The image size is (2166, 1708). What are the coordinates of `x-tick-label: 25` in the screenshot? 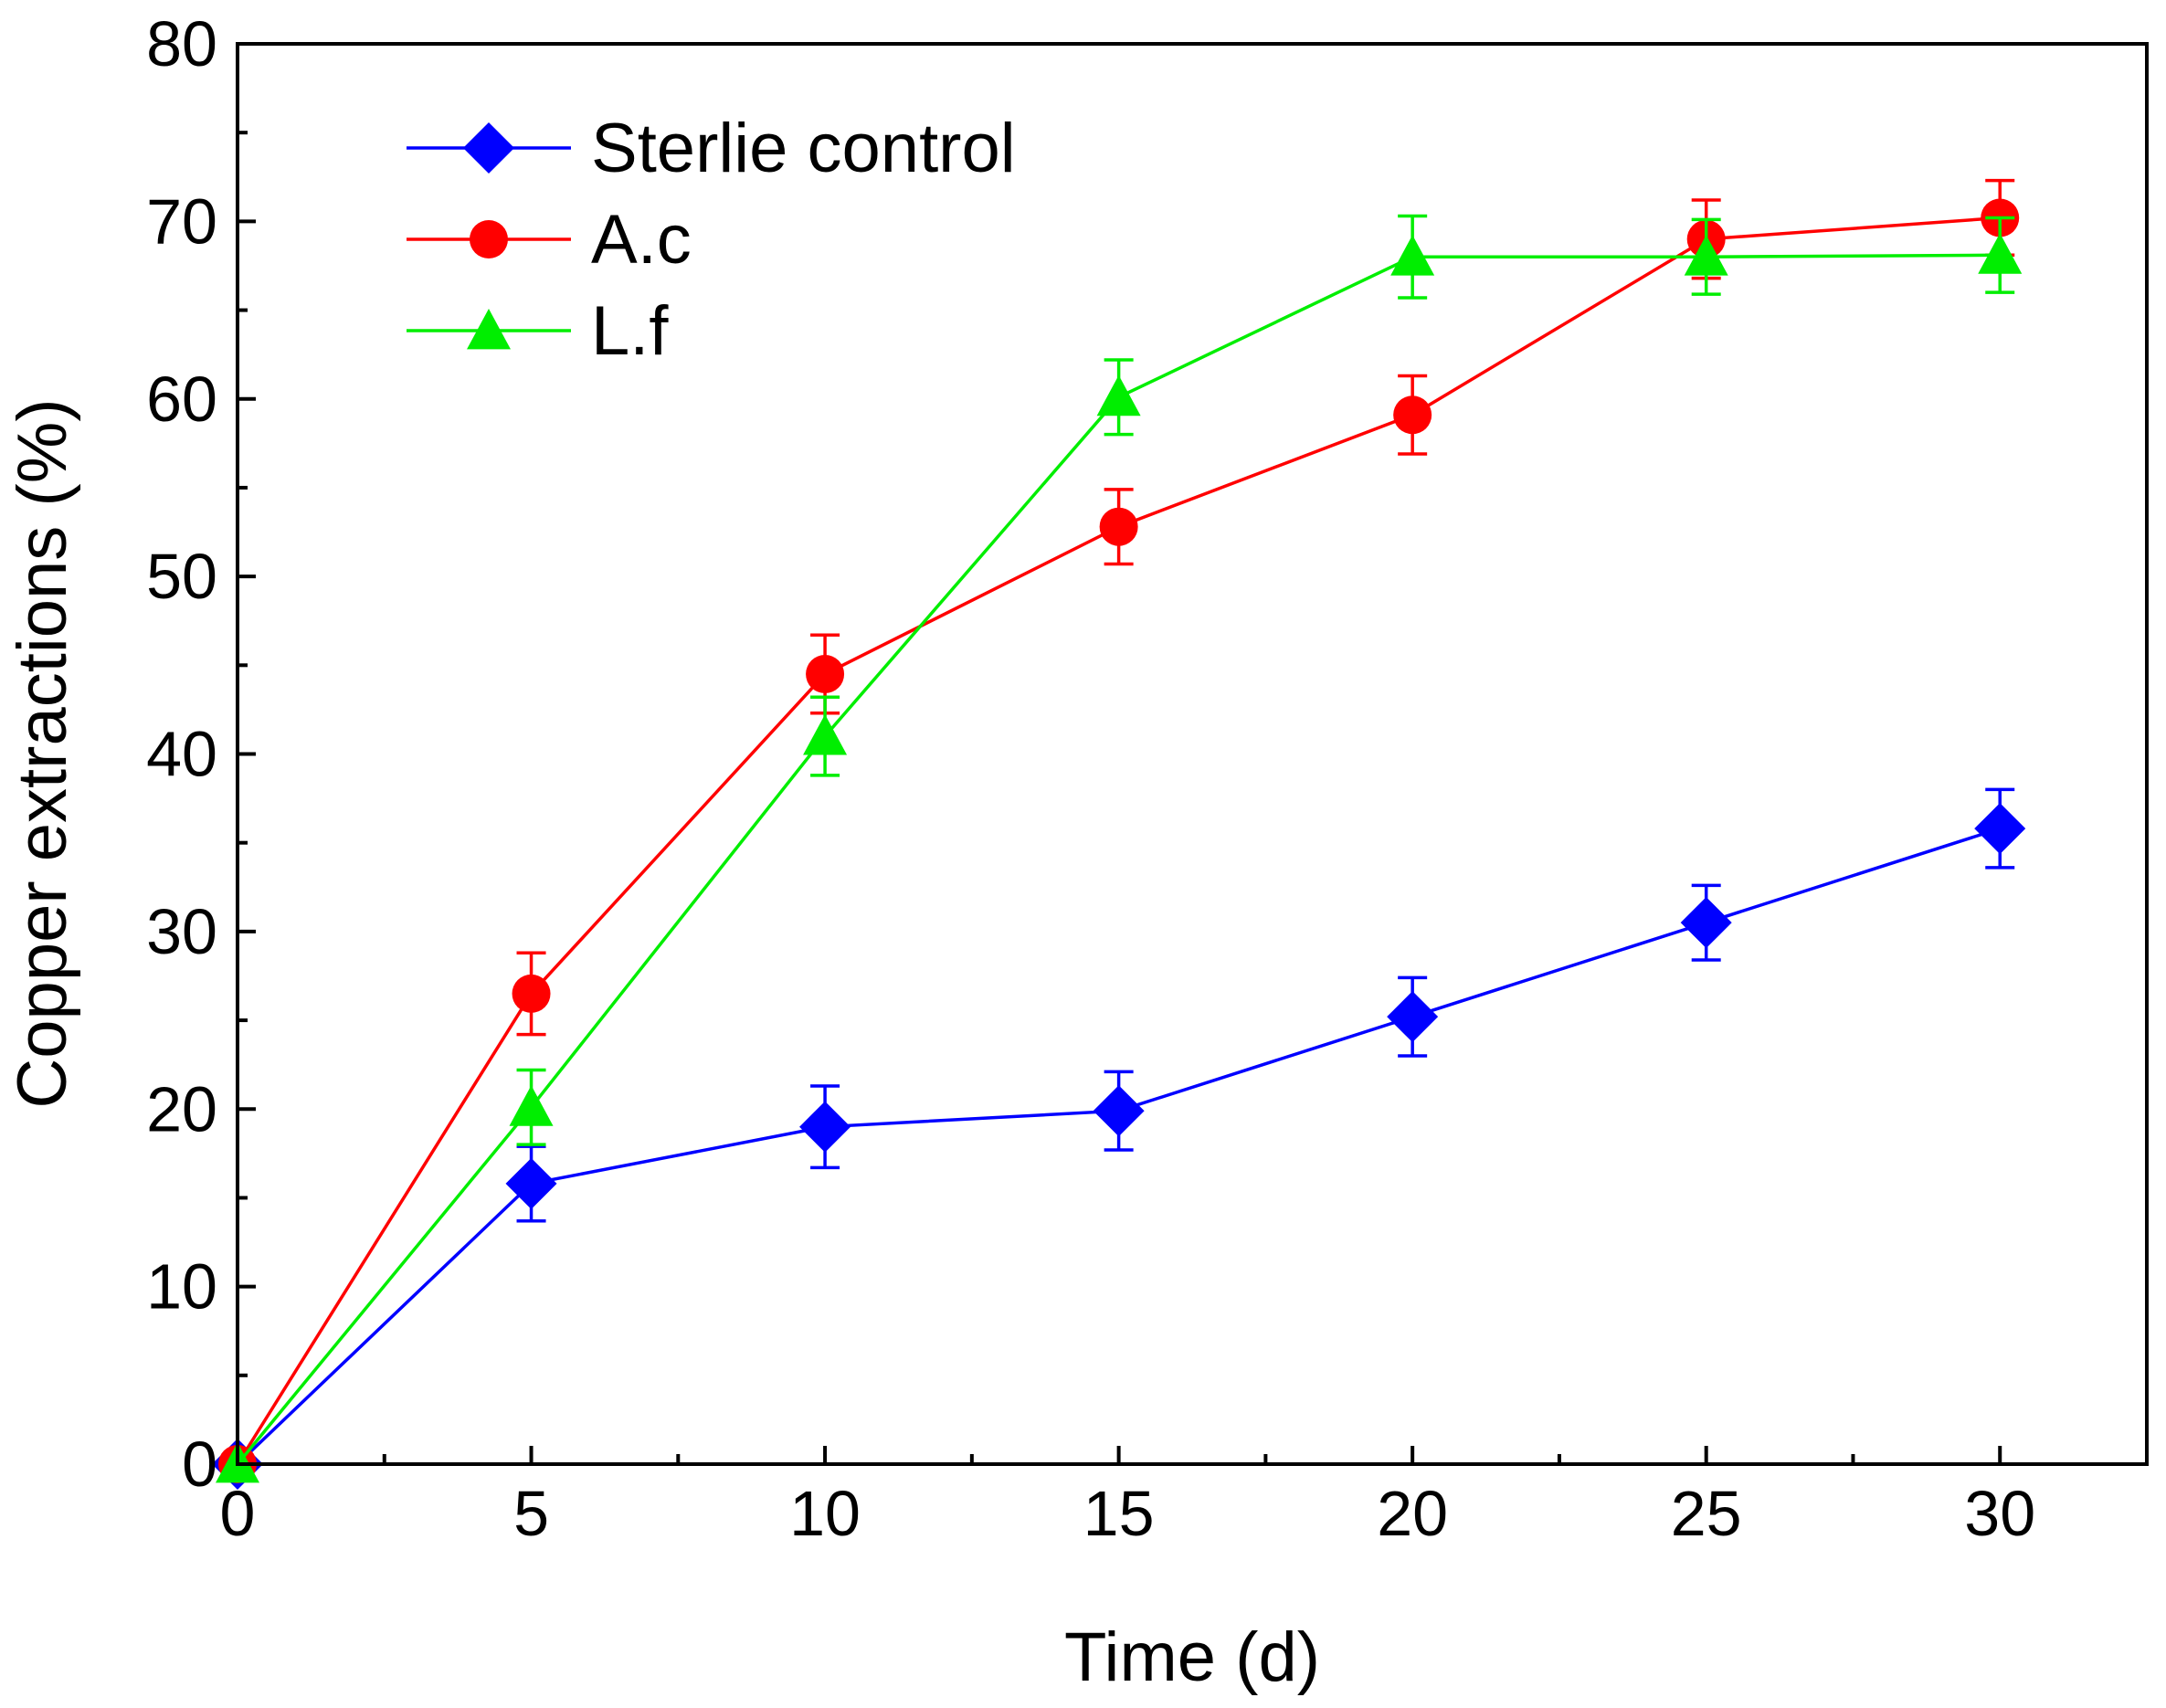 It's located at (1707, 1513).